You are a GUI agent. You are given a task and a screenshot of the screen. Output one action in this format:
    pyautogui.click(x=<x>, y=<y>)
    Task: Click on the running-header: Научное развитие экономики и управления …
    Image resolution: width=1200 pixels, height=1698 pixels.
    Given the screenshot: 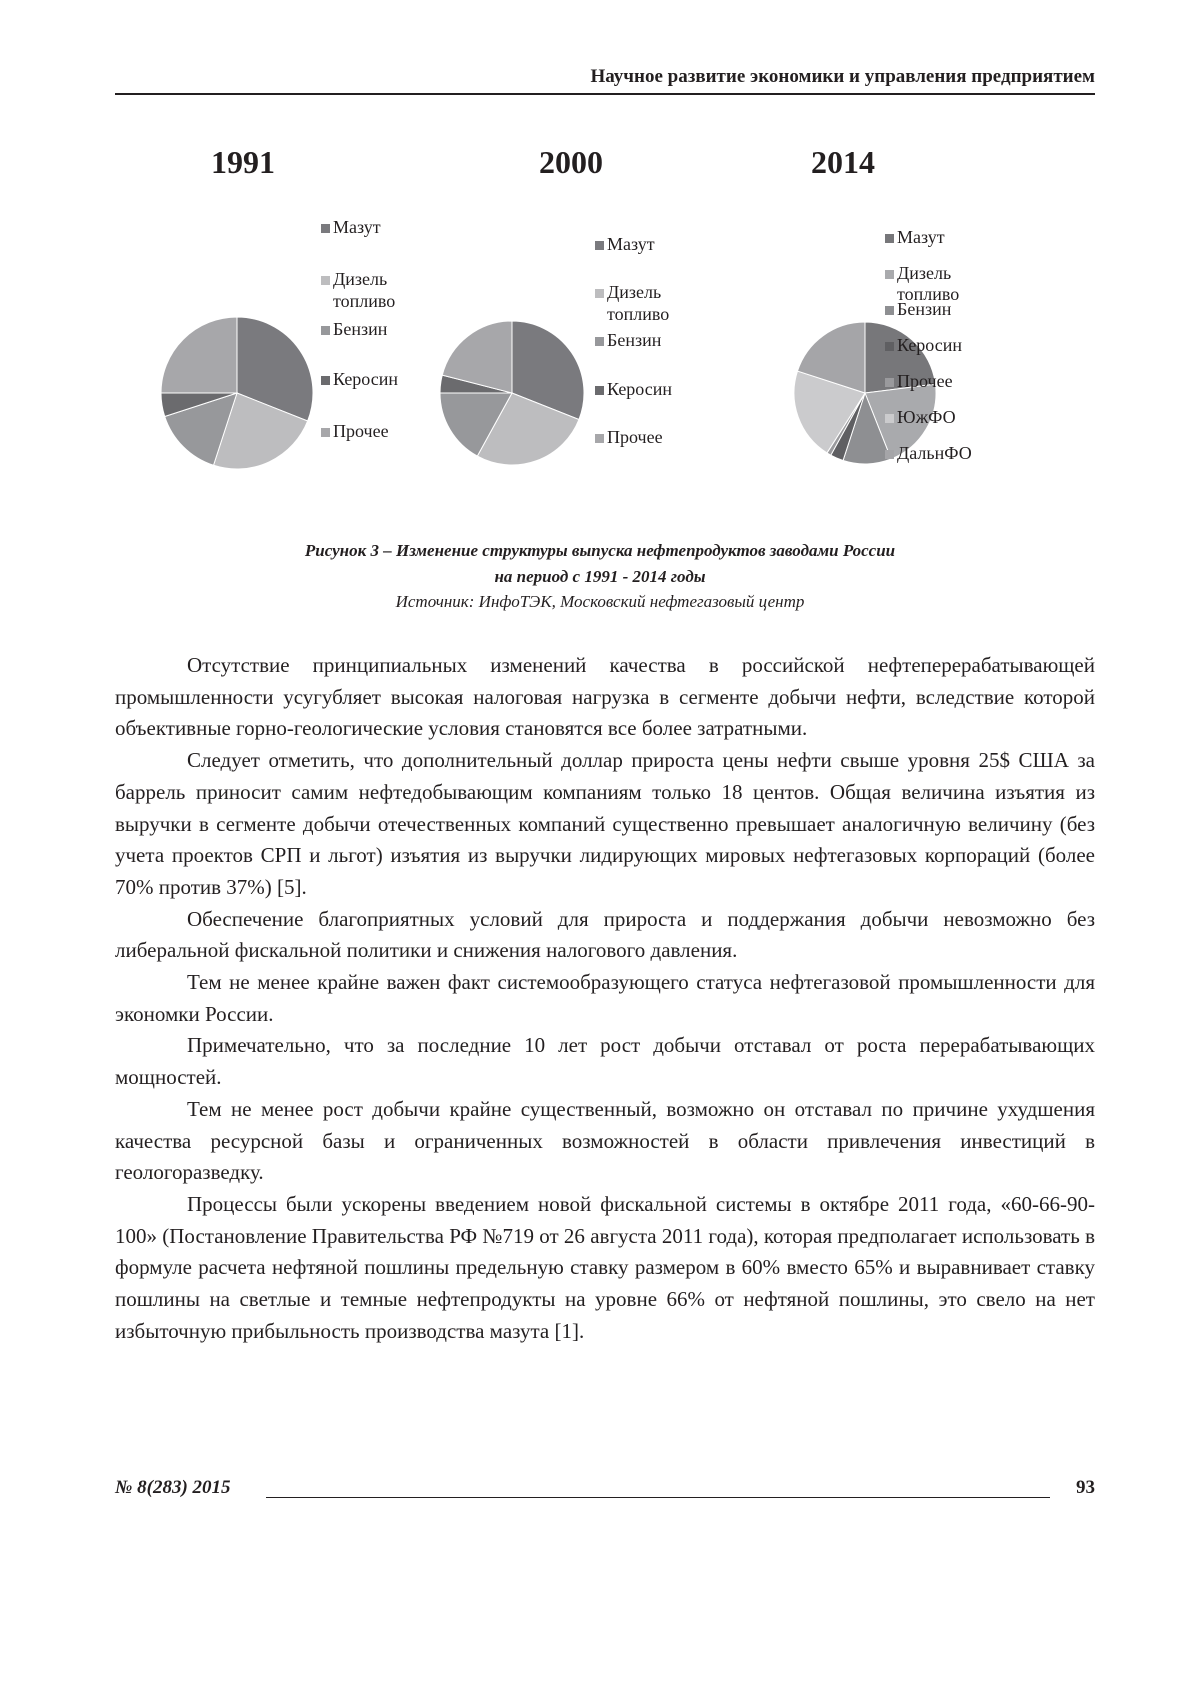 What is the action you would take?
    pyautogui.click(x=842, y=76)
    